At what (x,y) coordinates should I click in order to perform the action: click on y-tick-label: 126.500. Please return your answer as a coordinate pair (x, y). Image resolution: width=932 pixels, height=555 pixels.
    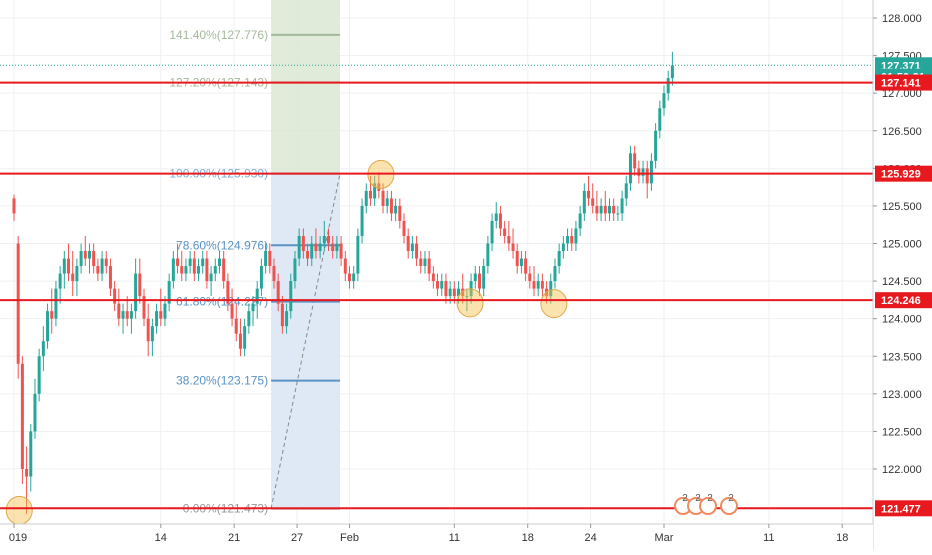
    Looking at the image, I should click on (902, 132).